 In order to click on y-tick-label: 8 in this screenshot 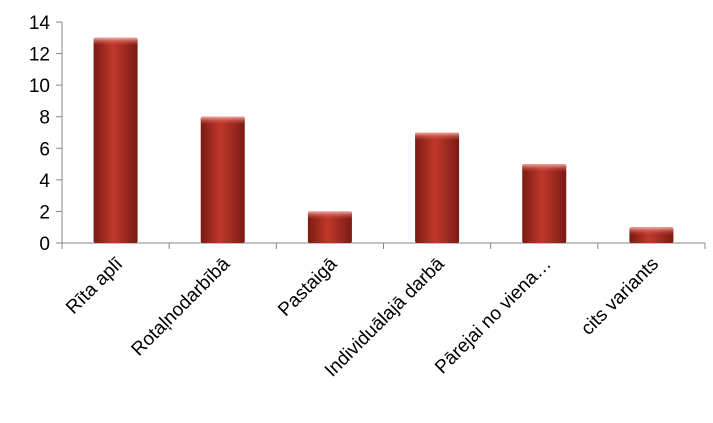, I will do `click(44, 118)`.